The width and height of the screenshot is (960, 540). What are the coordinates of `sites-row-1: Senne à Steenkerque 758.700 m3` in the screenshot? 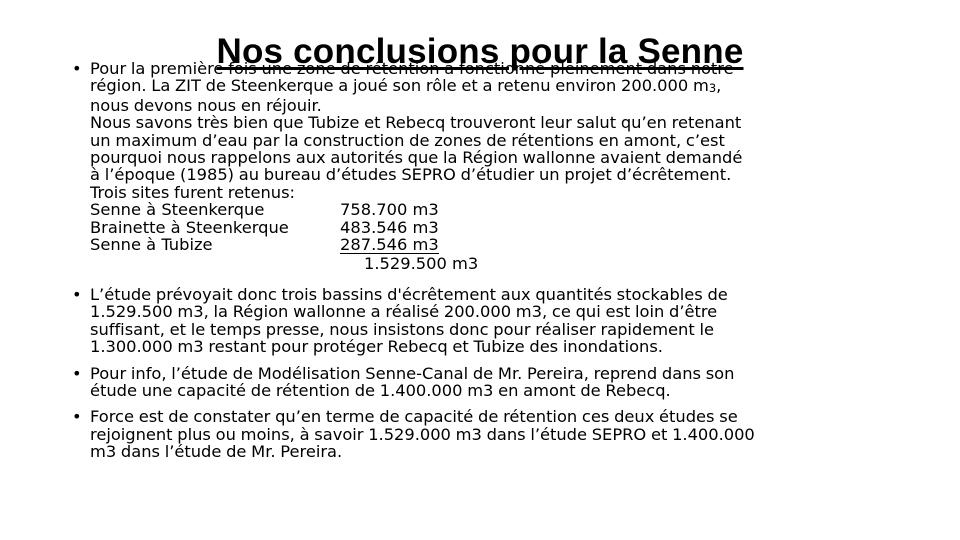 It's located at (493, 210).